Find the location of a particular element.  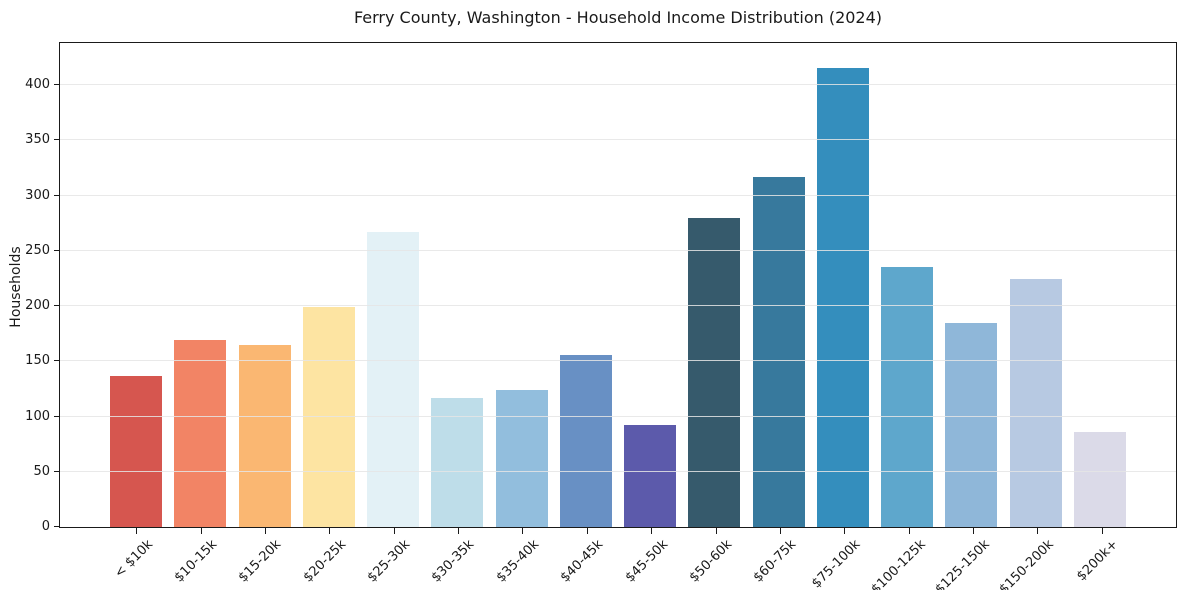

x-tick-label: $60-75k is located at coordinates (775, 561).